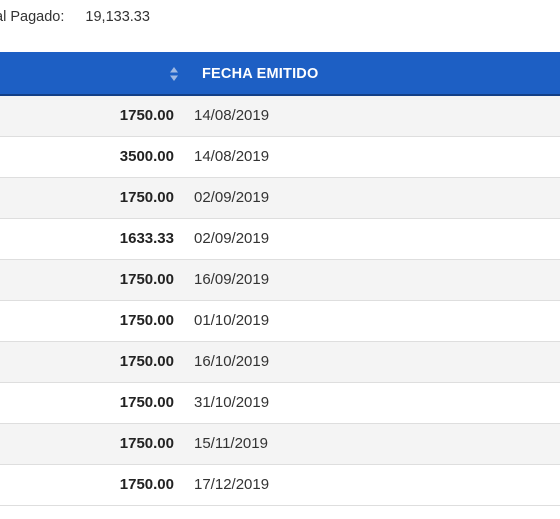 This screenshot has width=560, height=519. Describe the element at coordinates (260, 74) in the screenshot. I see `column-header-fecha-emitido: FECHA EMITIDO` at that location.